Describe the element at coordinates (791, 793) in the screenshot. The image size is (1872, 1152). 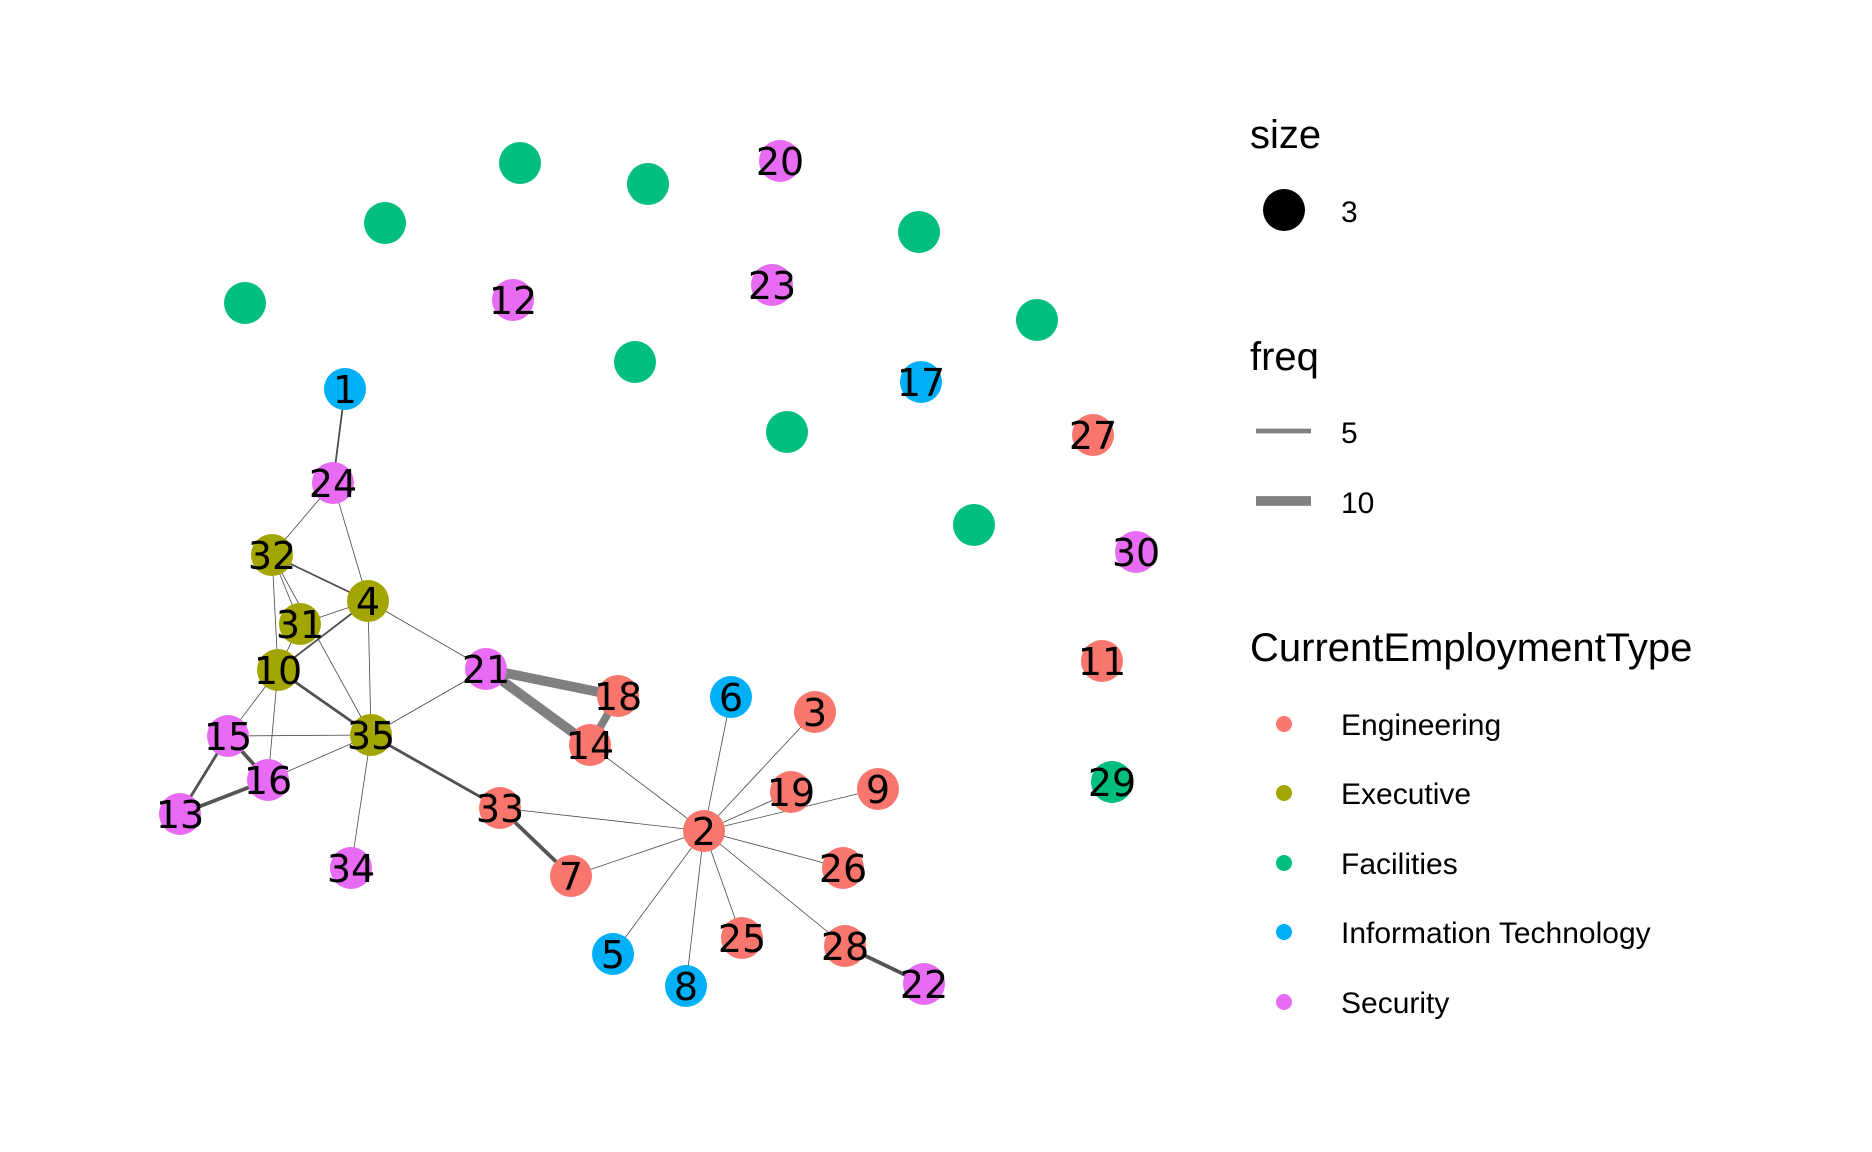
I see `node-label: 19` at that location.